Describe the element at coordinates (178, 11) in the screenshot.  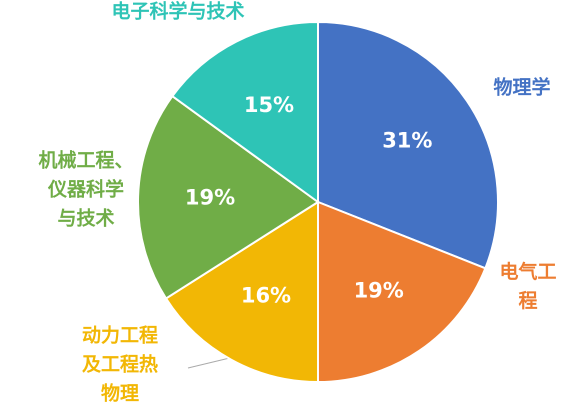
I see `category-label: 电子科学与技术` at that location.